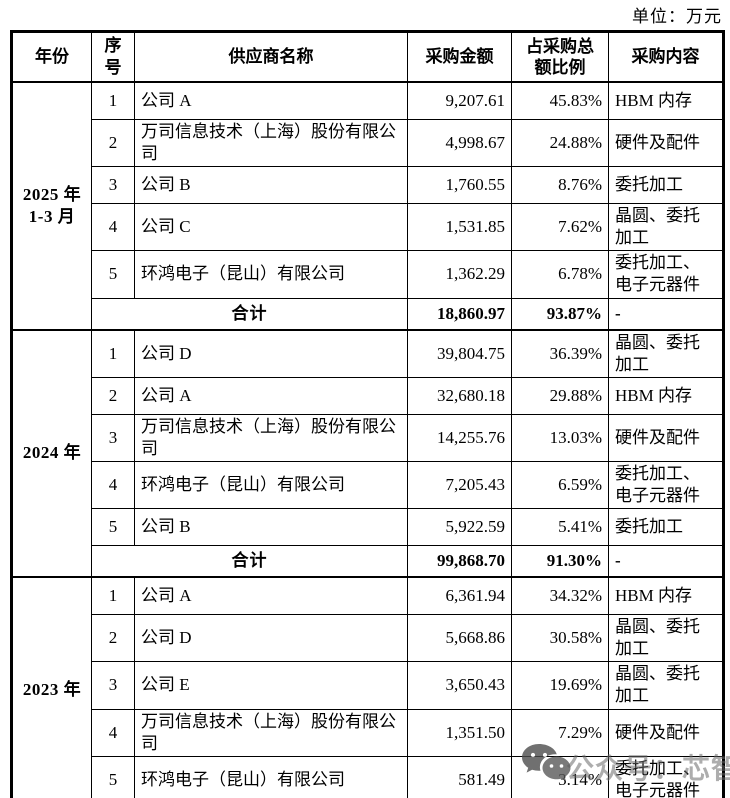 The height and width of the screenshot is (798, 730). I want to click on purchase-percentage: 34.32%, so click(560, 596).